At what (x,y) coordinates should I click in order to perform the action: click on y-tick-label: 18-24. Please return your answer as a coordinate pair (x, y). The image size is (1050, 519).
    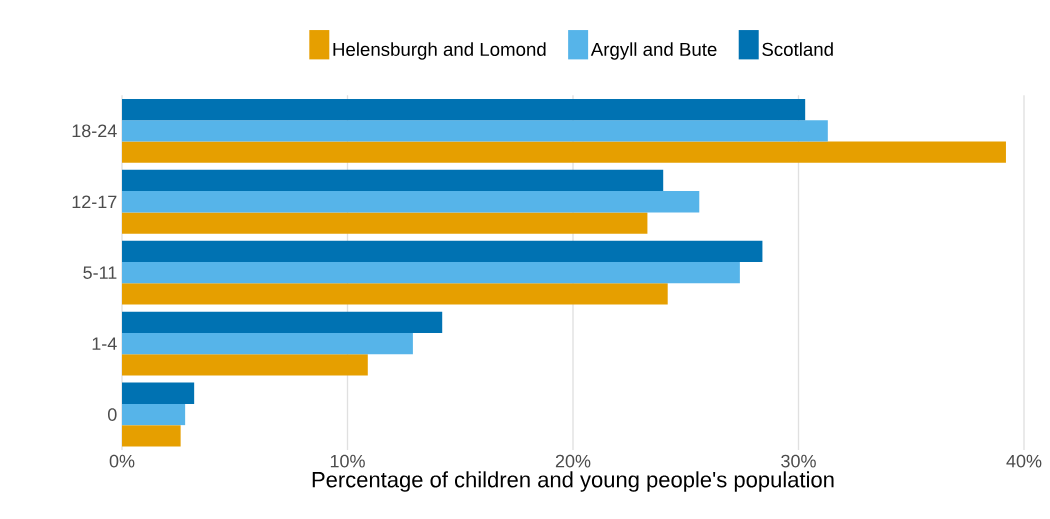
    Looking at the image, I should click on (94, 131).